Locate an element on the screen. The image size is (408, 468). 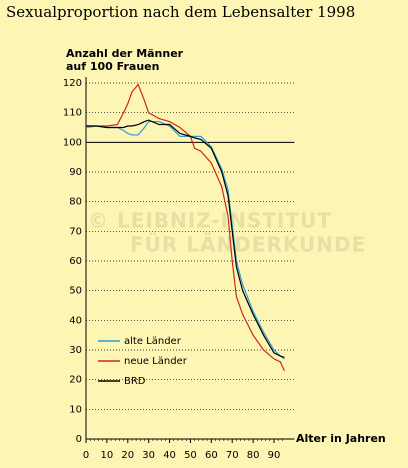
x-tick-label: 60 is located at coordinates (211, 455).